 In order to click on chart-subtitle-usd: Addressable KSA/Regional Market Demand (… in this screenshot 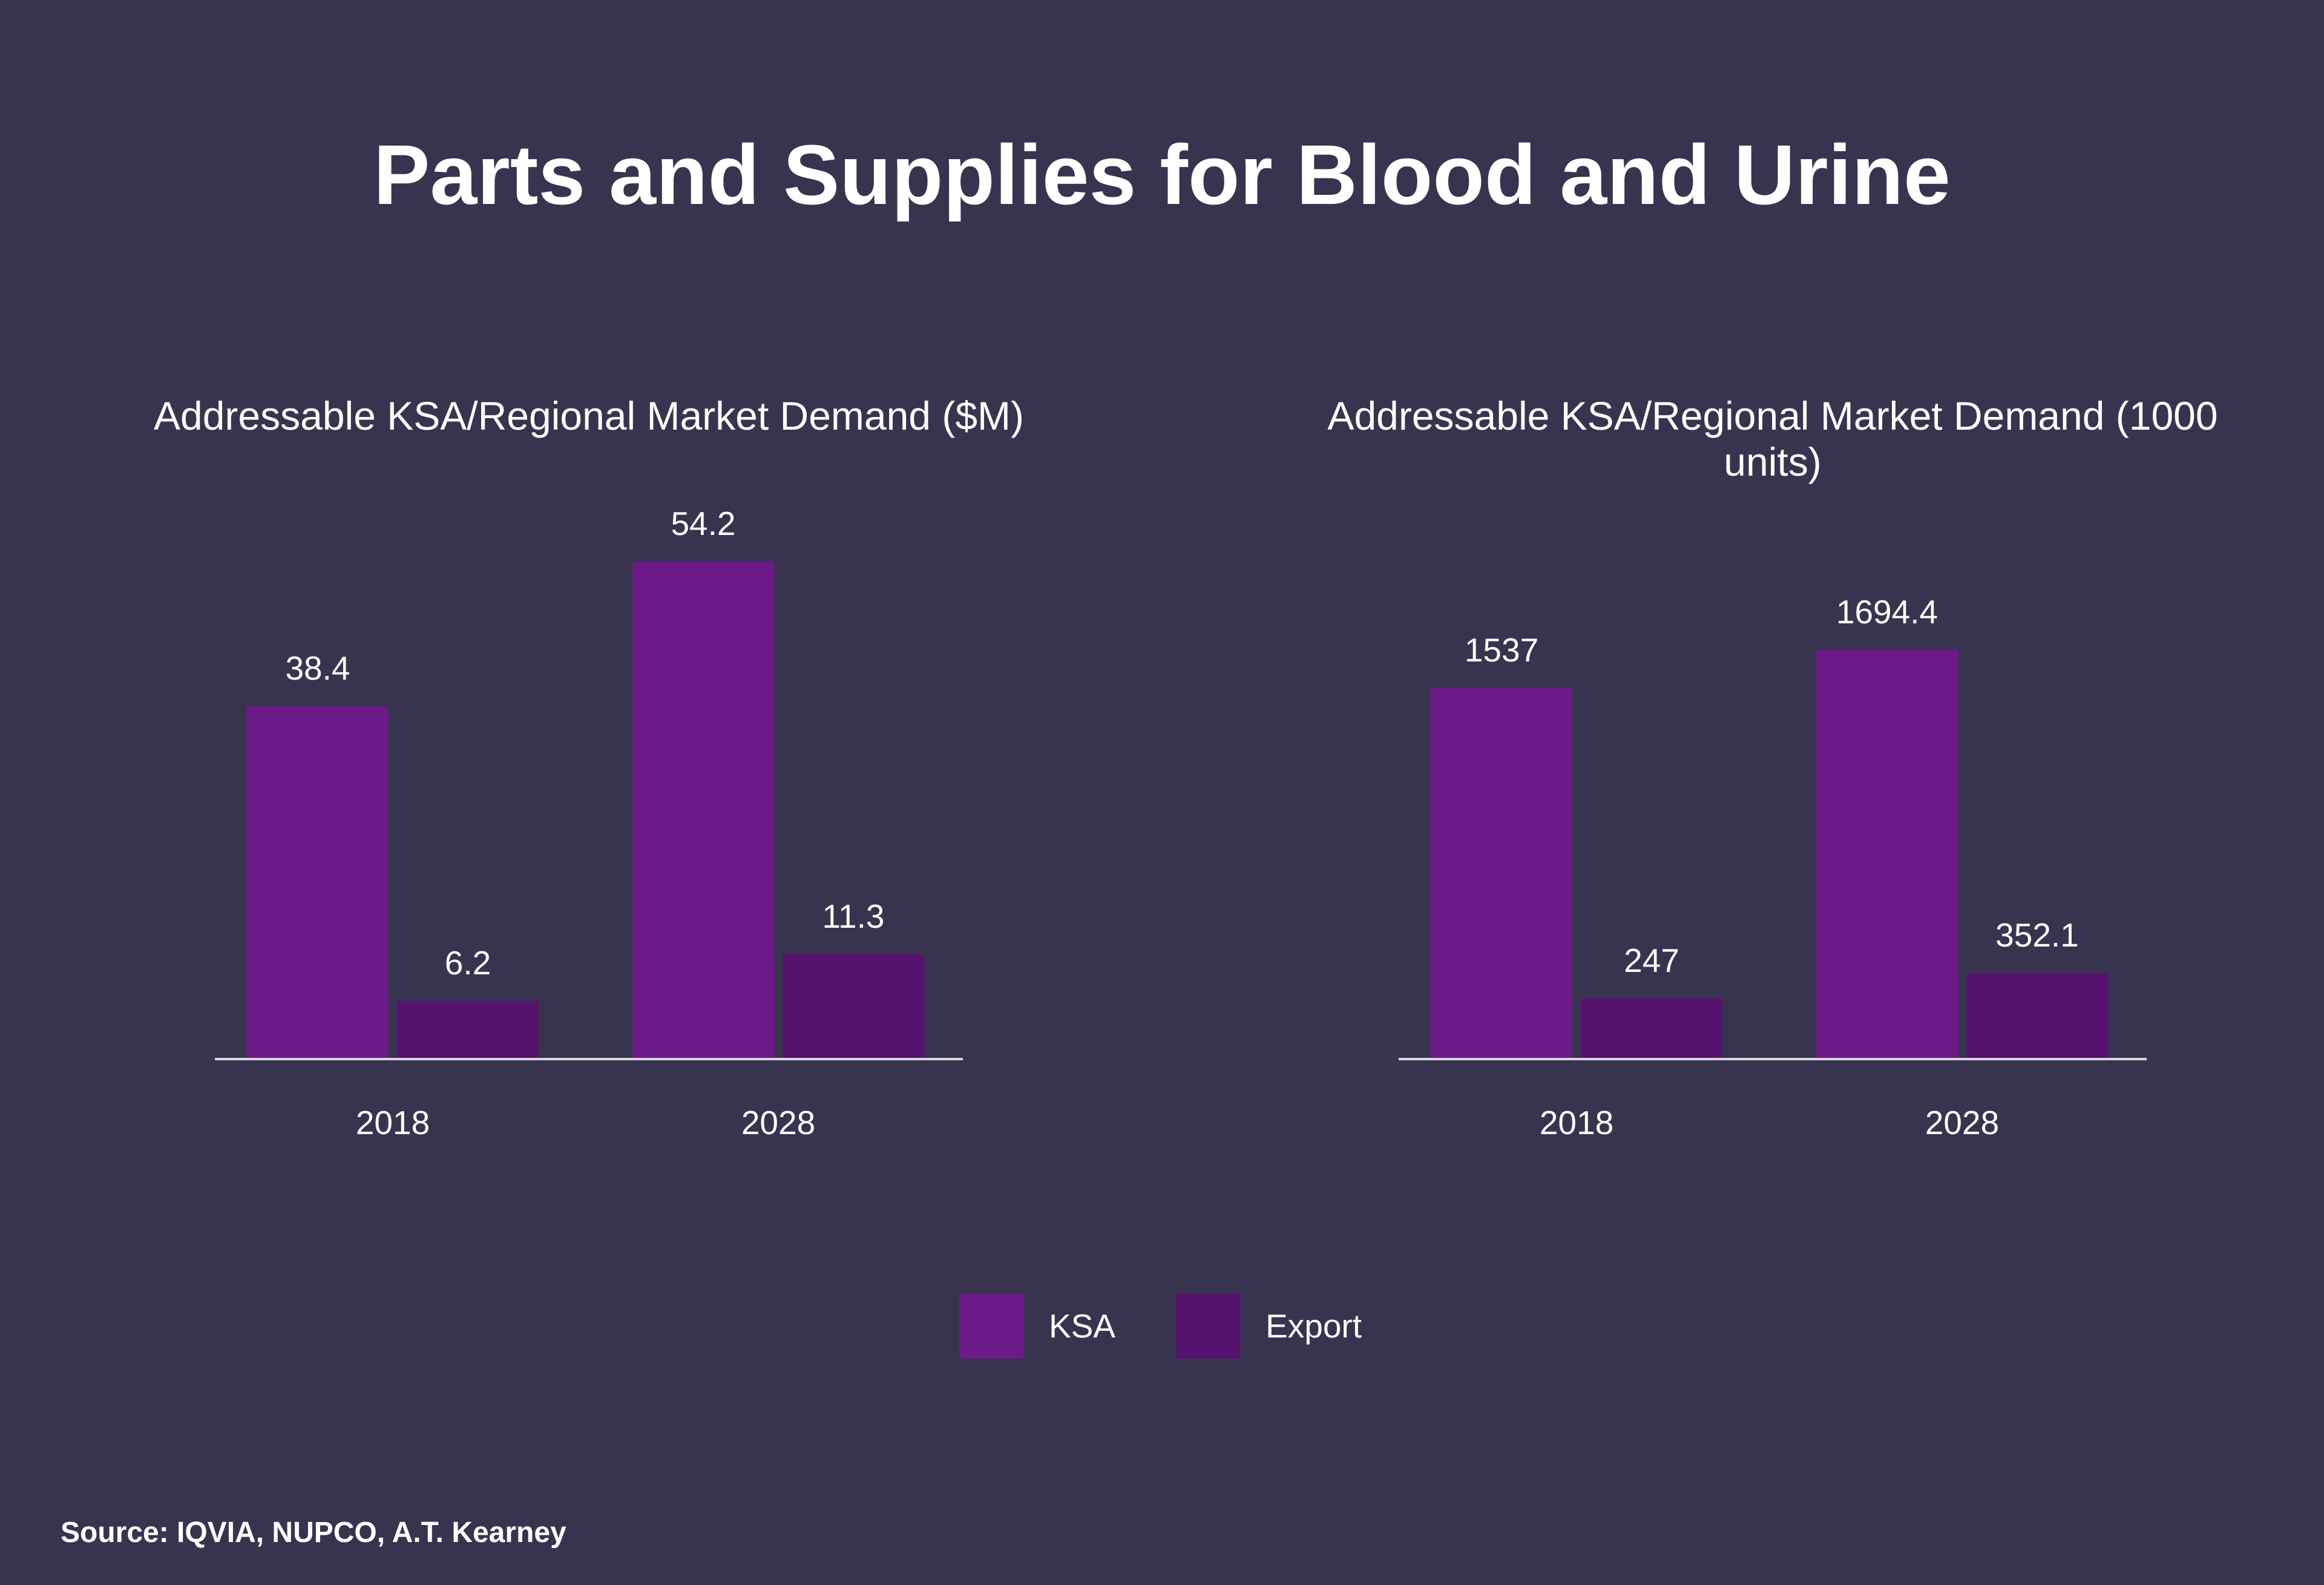, I will do `click(589, 415)`.